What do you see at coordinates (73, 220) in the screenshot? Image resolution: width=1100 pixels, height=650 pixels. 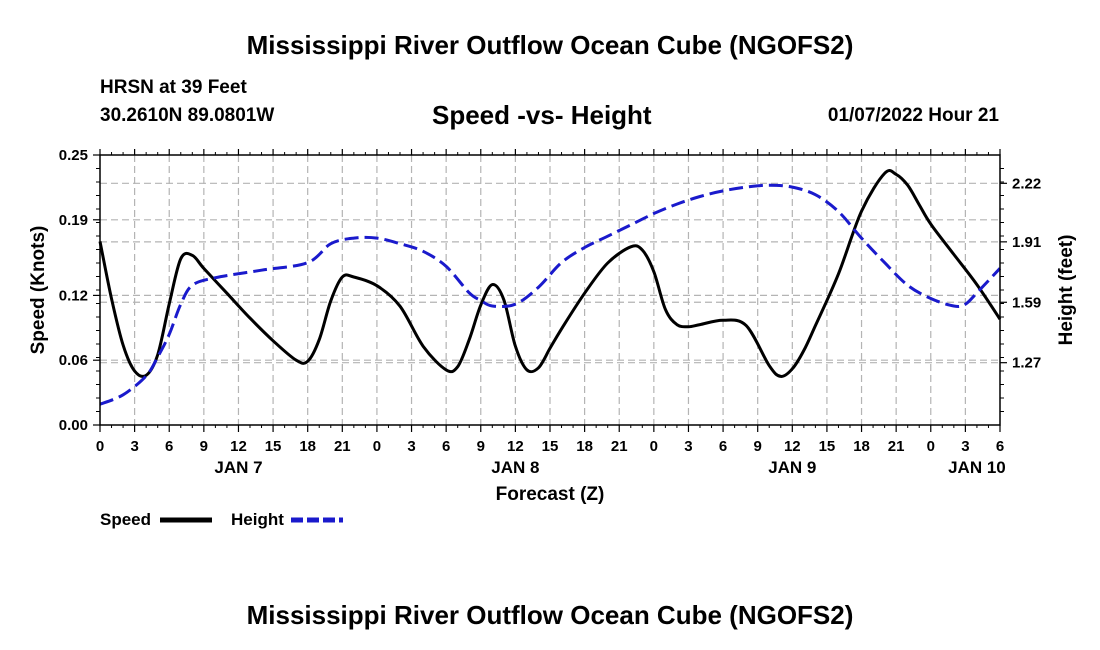 I see `y-tick-label: 0.19` at bounding box center [73, 220].